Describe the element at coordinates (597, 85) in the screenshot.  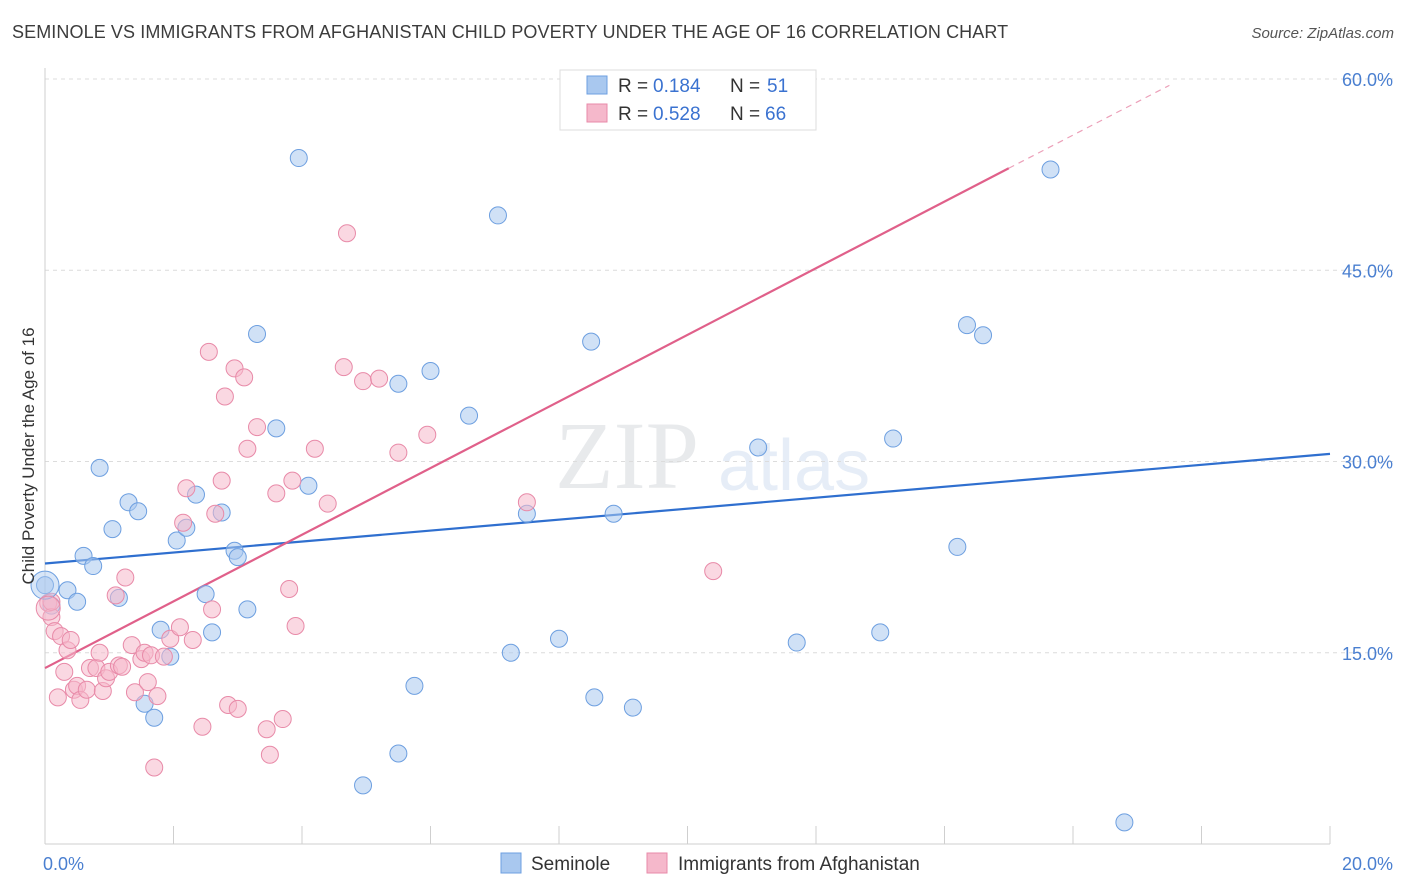
I see `legend-swatch-seminole` at that location.